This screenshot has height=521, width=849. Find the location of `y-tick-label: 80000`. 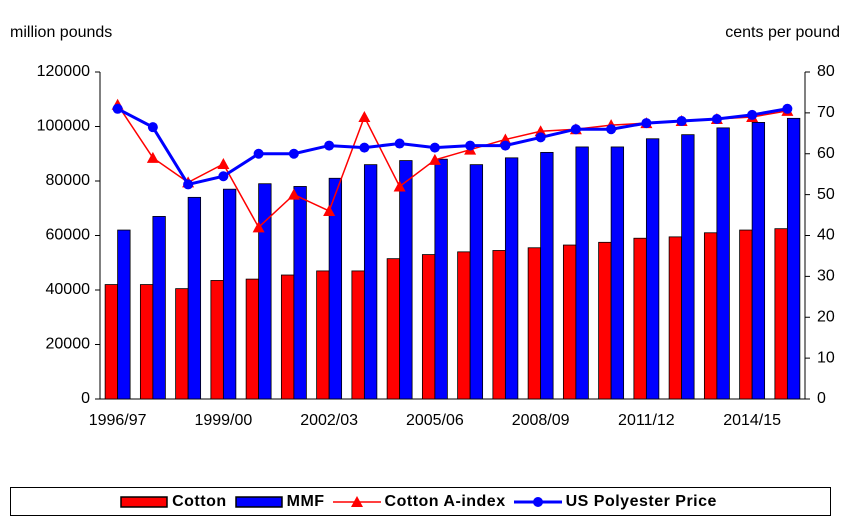

y-tick-label: 80000 is located at coordinates (68, 180).